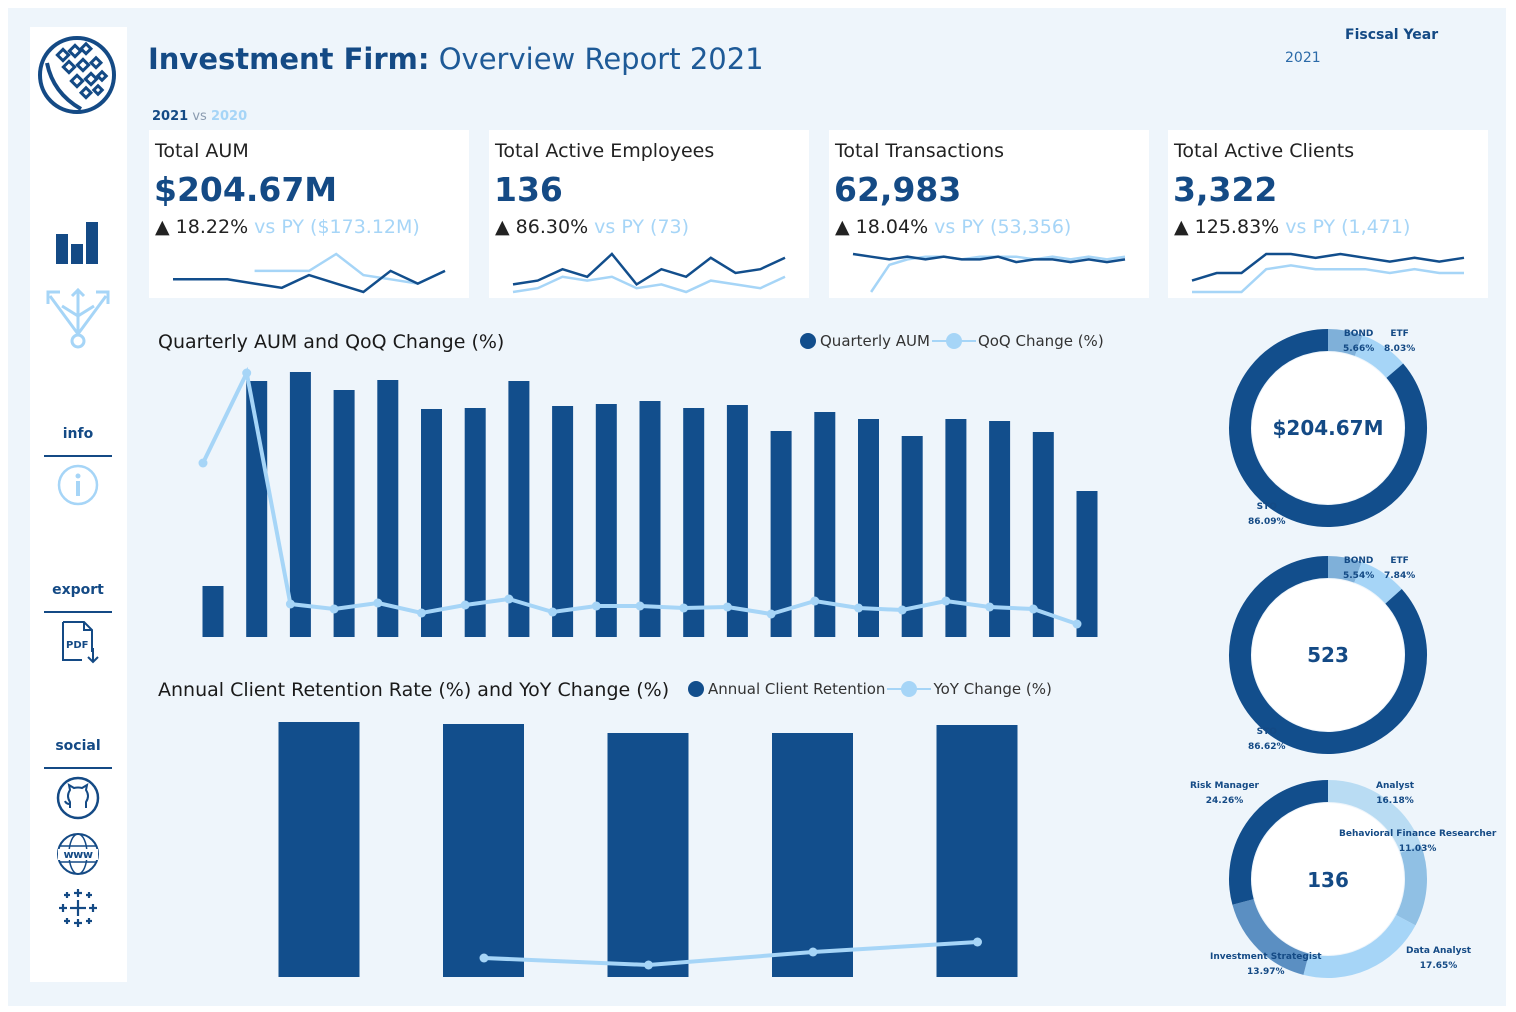  What do you see at coordinates (202, 151) in the screenshot?
I see `kpi-label: Total AUM` at bounding box center [202, 151].